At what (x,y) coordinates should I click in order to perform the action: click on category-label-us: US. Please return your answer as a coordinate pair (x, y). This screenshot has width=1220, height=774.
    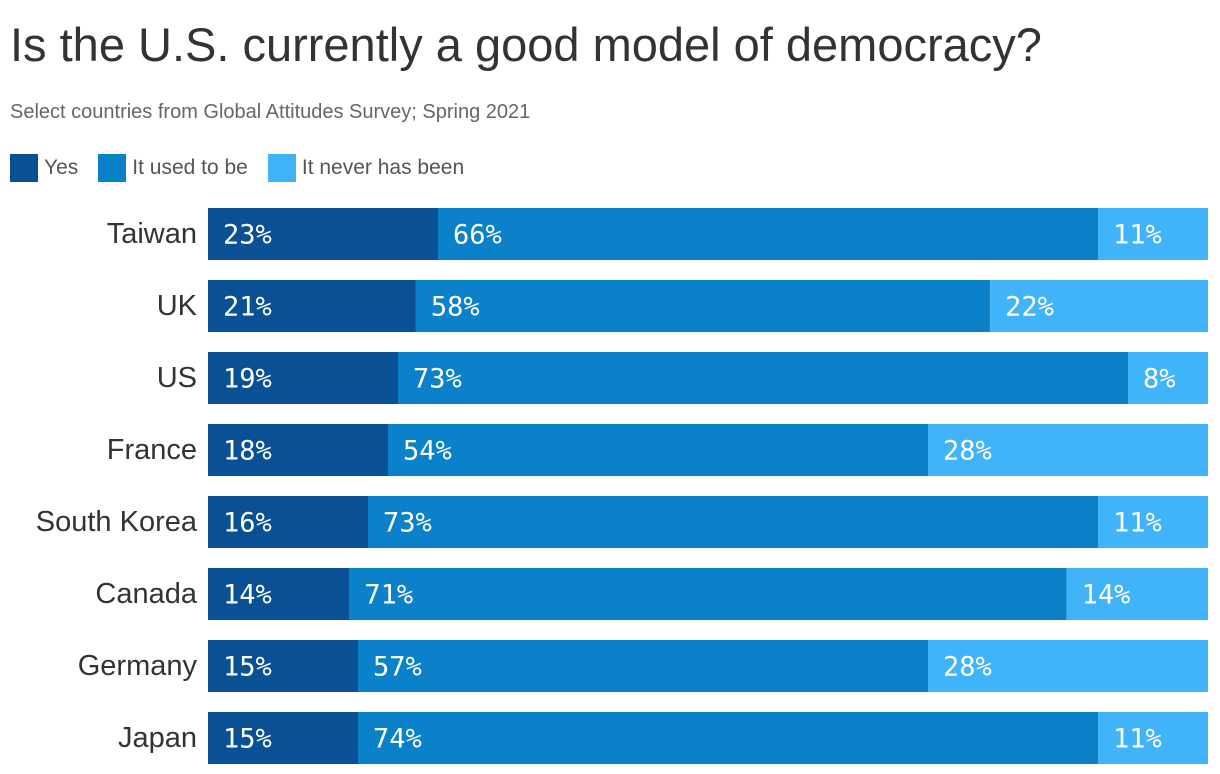
    Looking at the image, I should click on (177, 378).